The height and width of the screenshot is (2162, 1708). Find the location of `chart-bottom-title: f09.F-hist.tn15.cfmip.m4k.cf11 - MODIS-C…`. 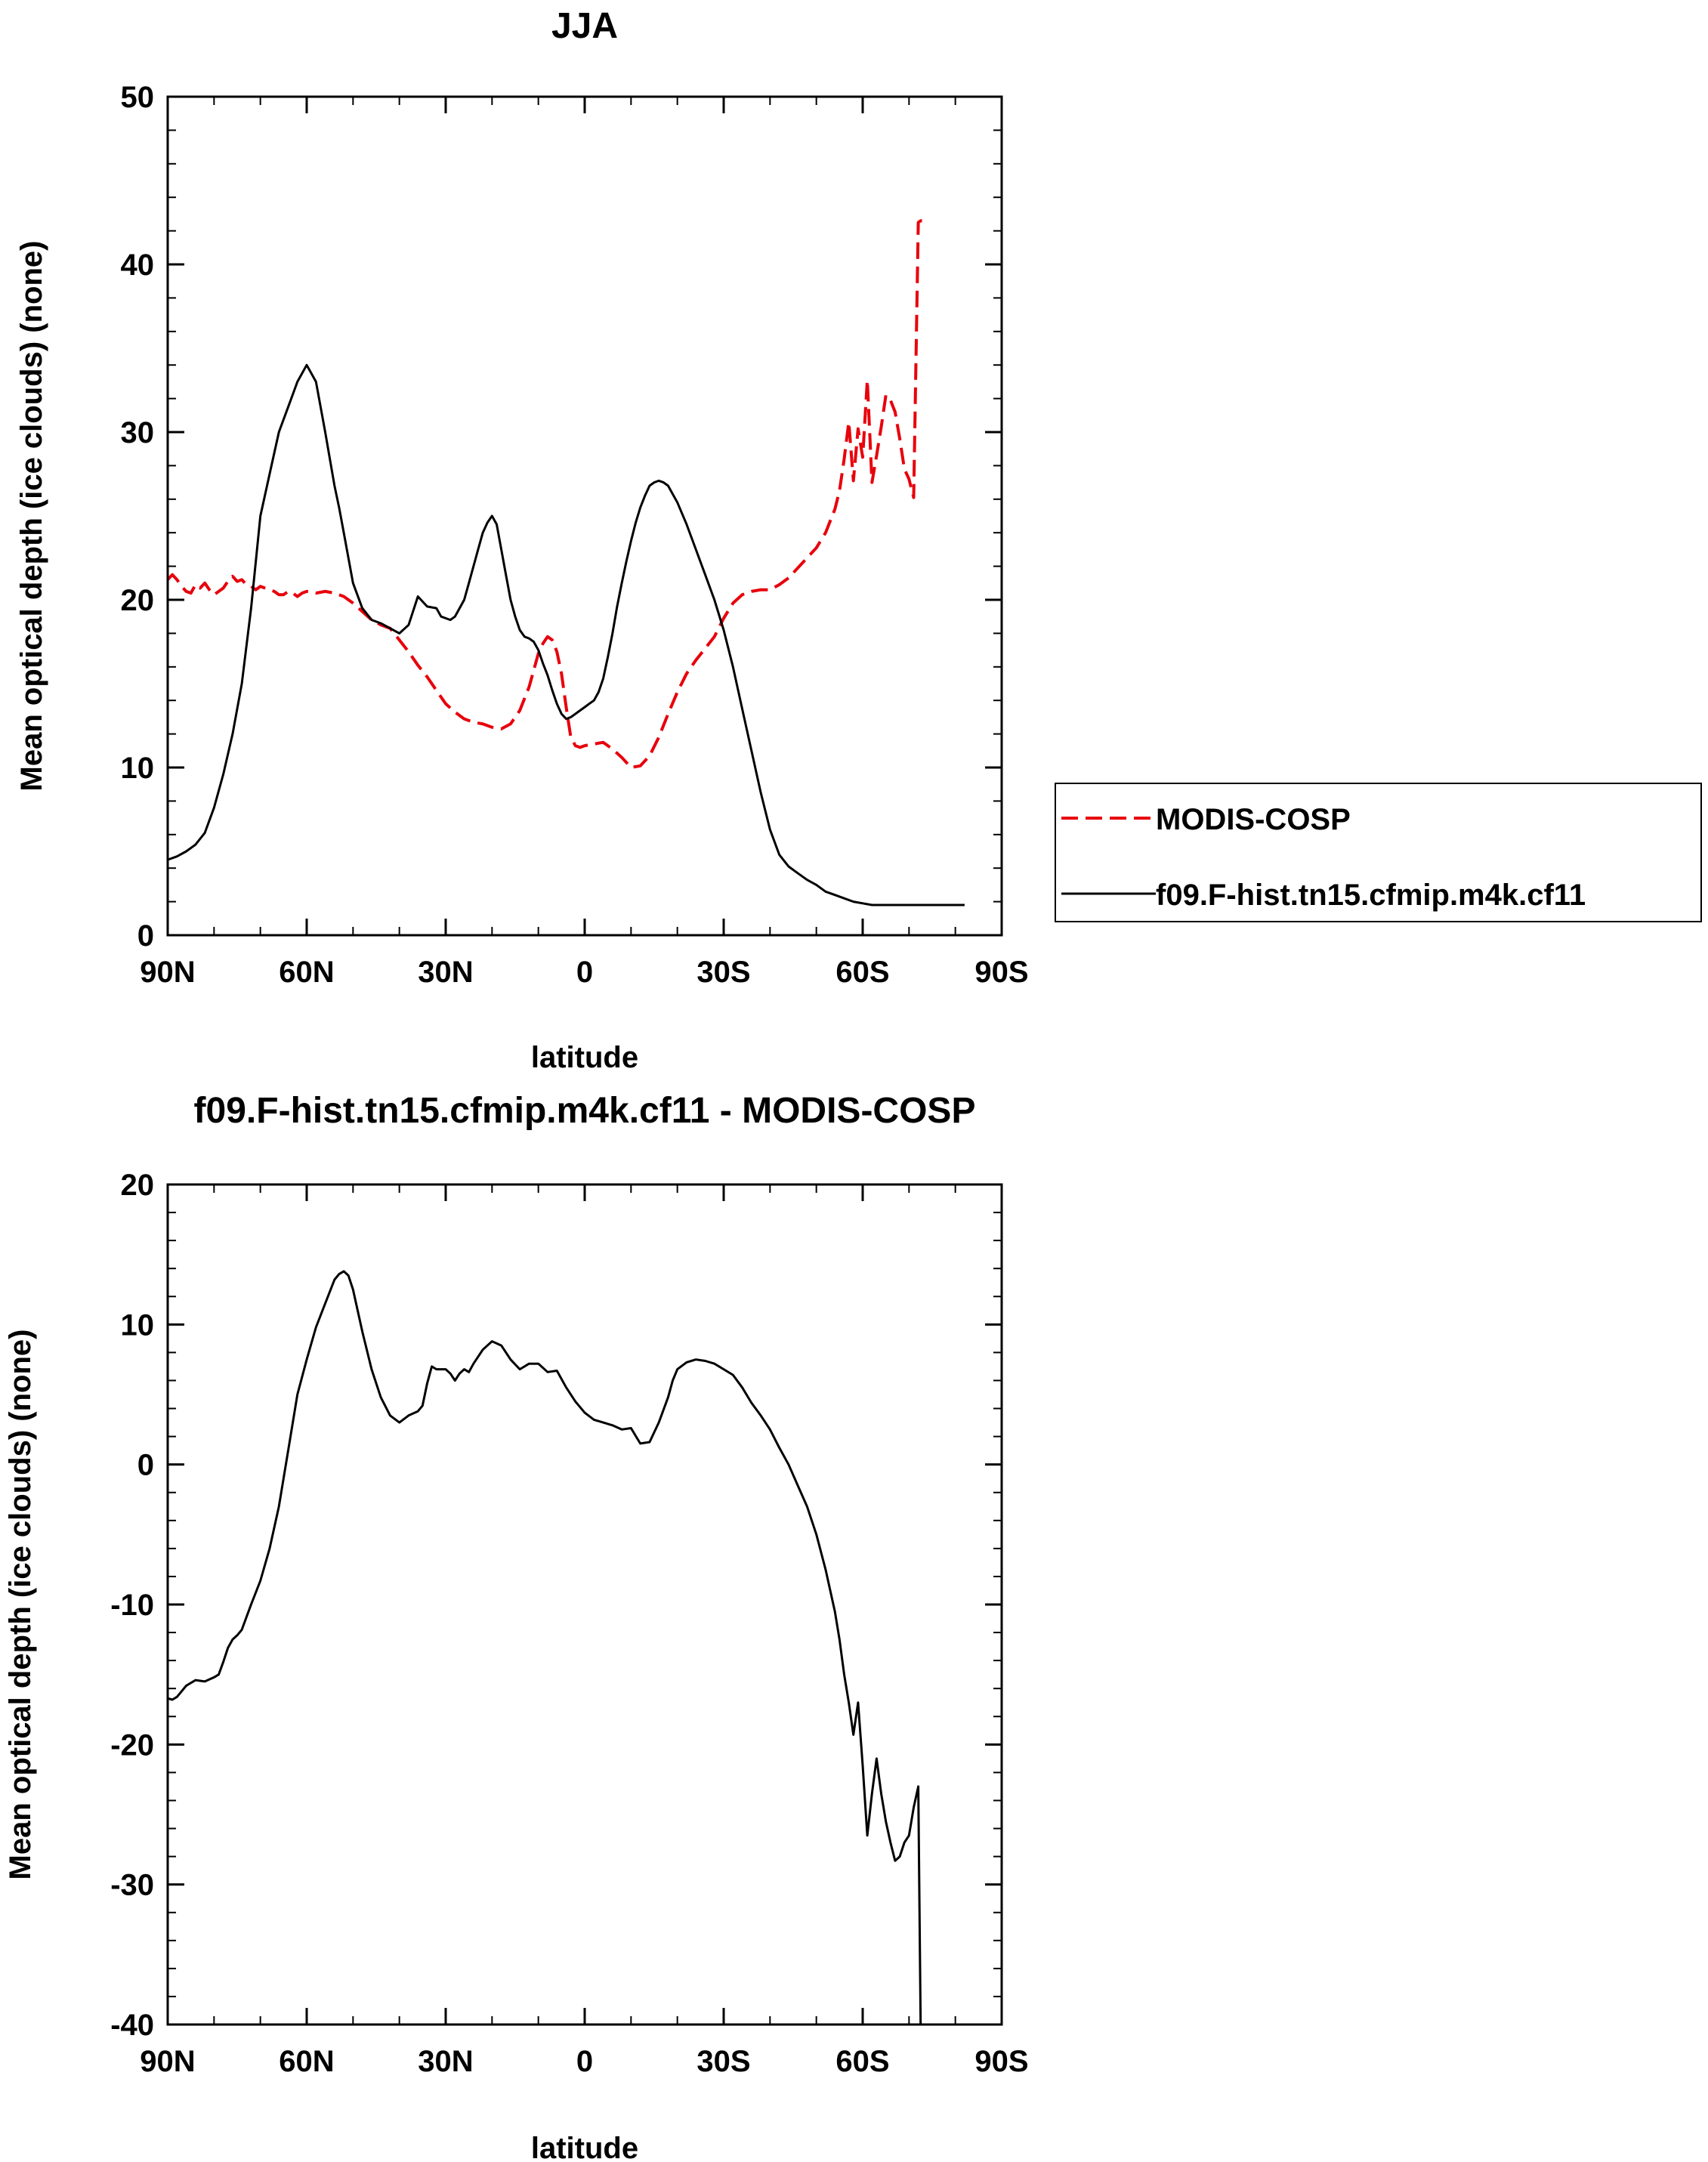

chart-bottom-title: f09.F-hist.tn15.cfmip.m4k.cf11 - MODIS-C… is located at coordinates (585, 1111).